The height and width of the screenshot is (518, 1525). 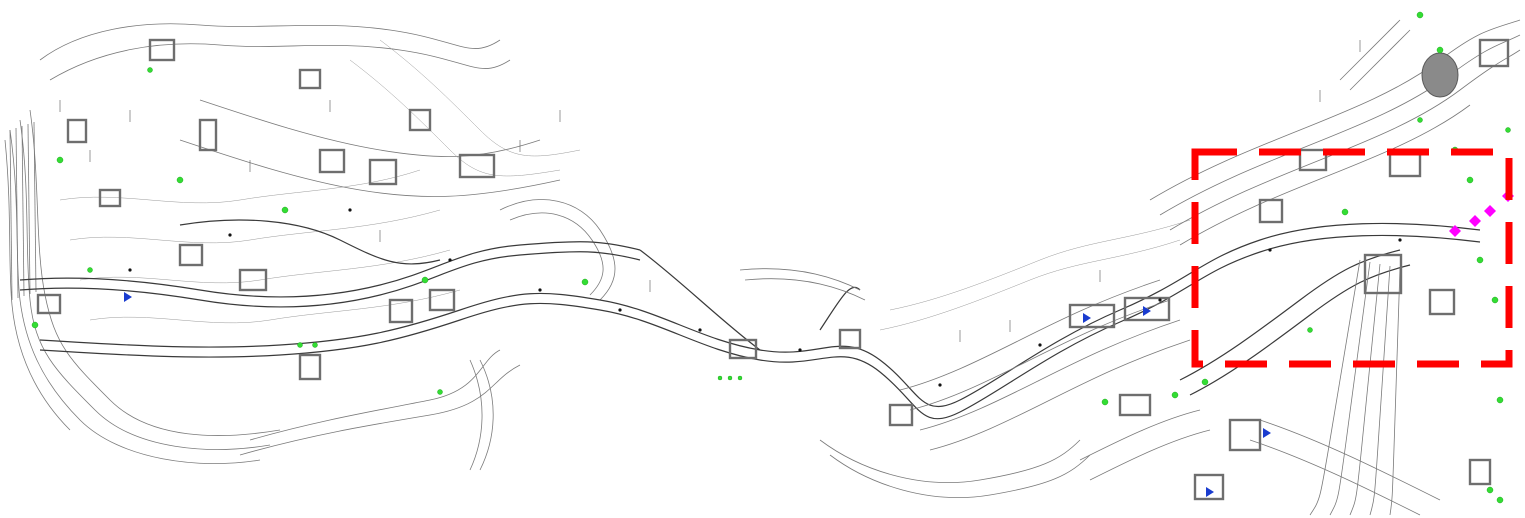 I want to click on slope-hatching-left, so click(x=23, y=211).